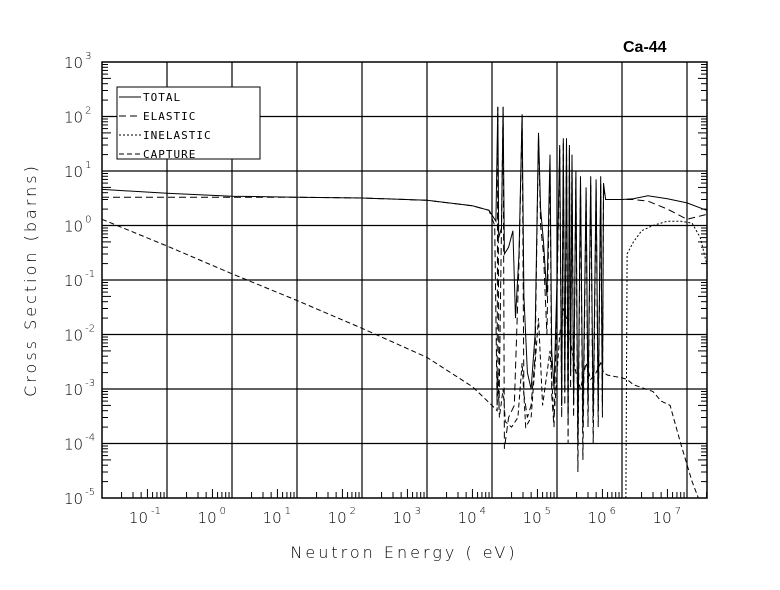 The width and height of the screenshot is (780, 590). Describe the element at coordinates (30, 280) in the screenshot. I see `y-axis-label: Cross Section (barns)` at that location.